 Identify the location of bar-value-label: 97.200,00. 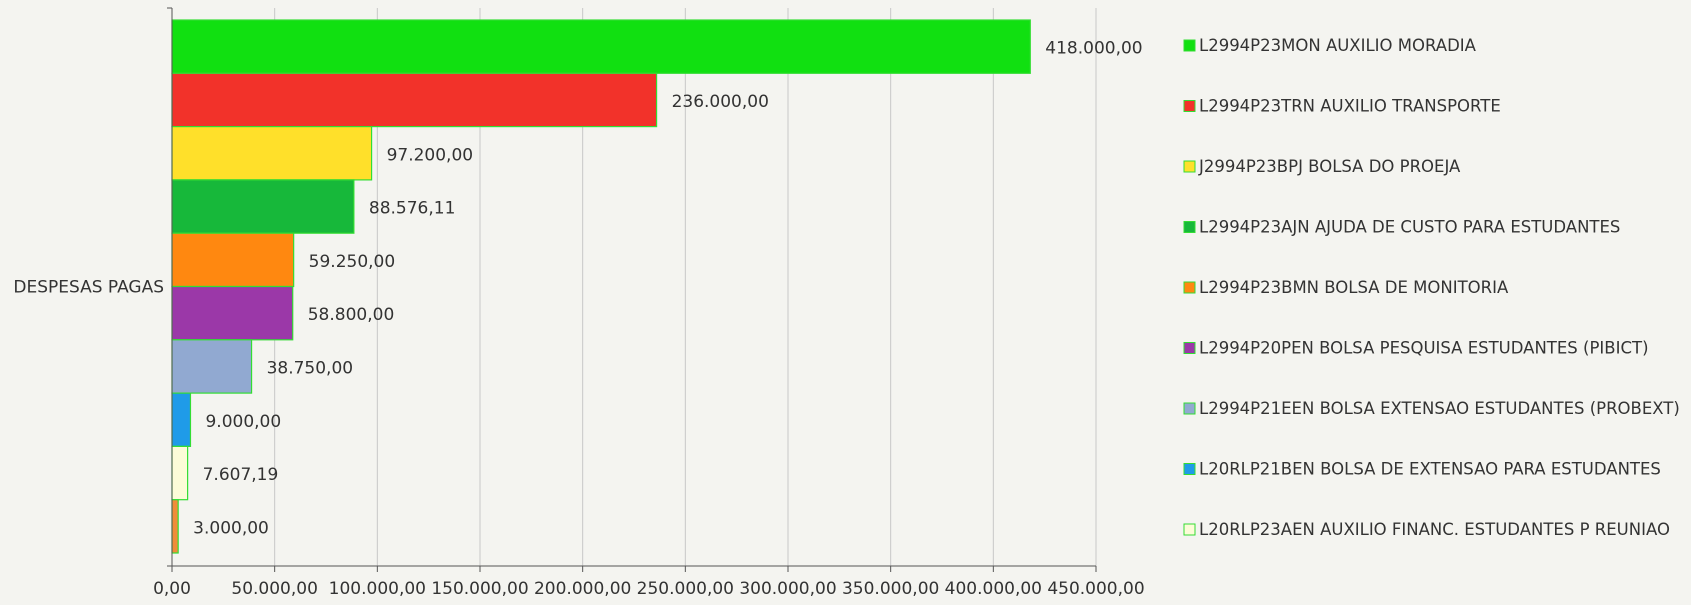
(430, 155).